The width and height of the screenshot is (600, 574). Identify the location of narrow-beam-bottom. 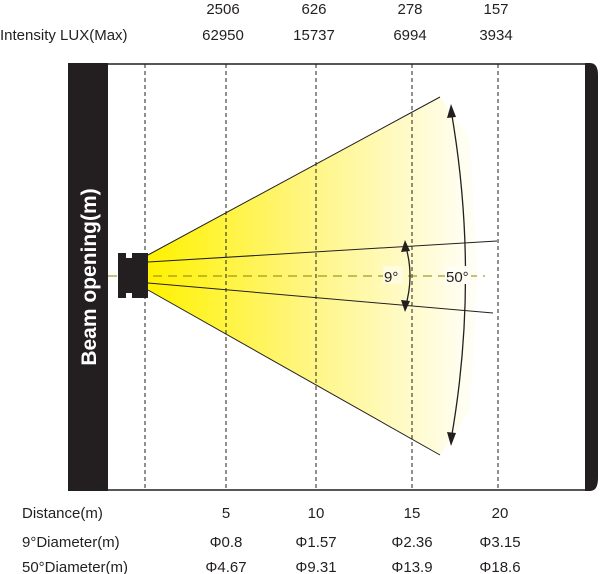
(320, 298).